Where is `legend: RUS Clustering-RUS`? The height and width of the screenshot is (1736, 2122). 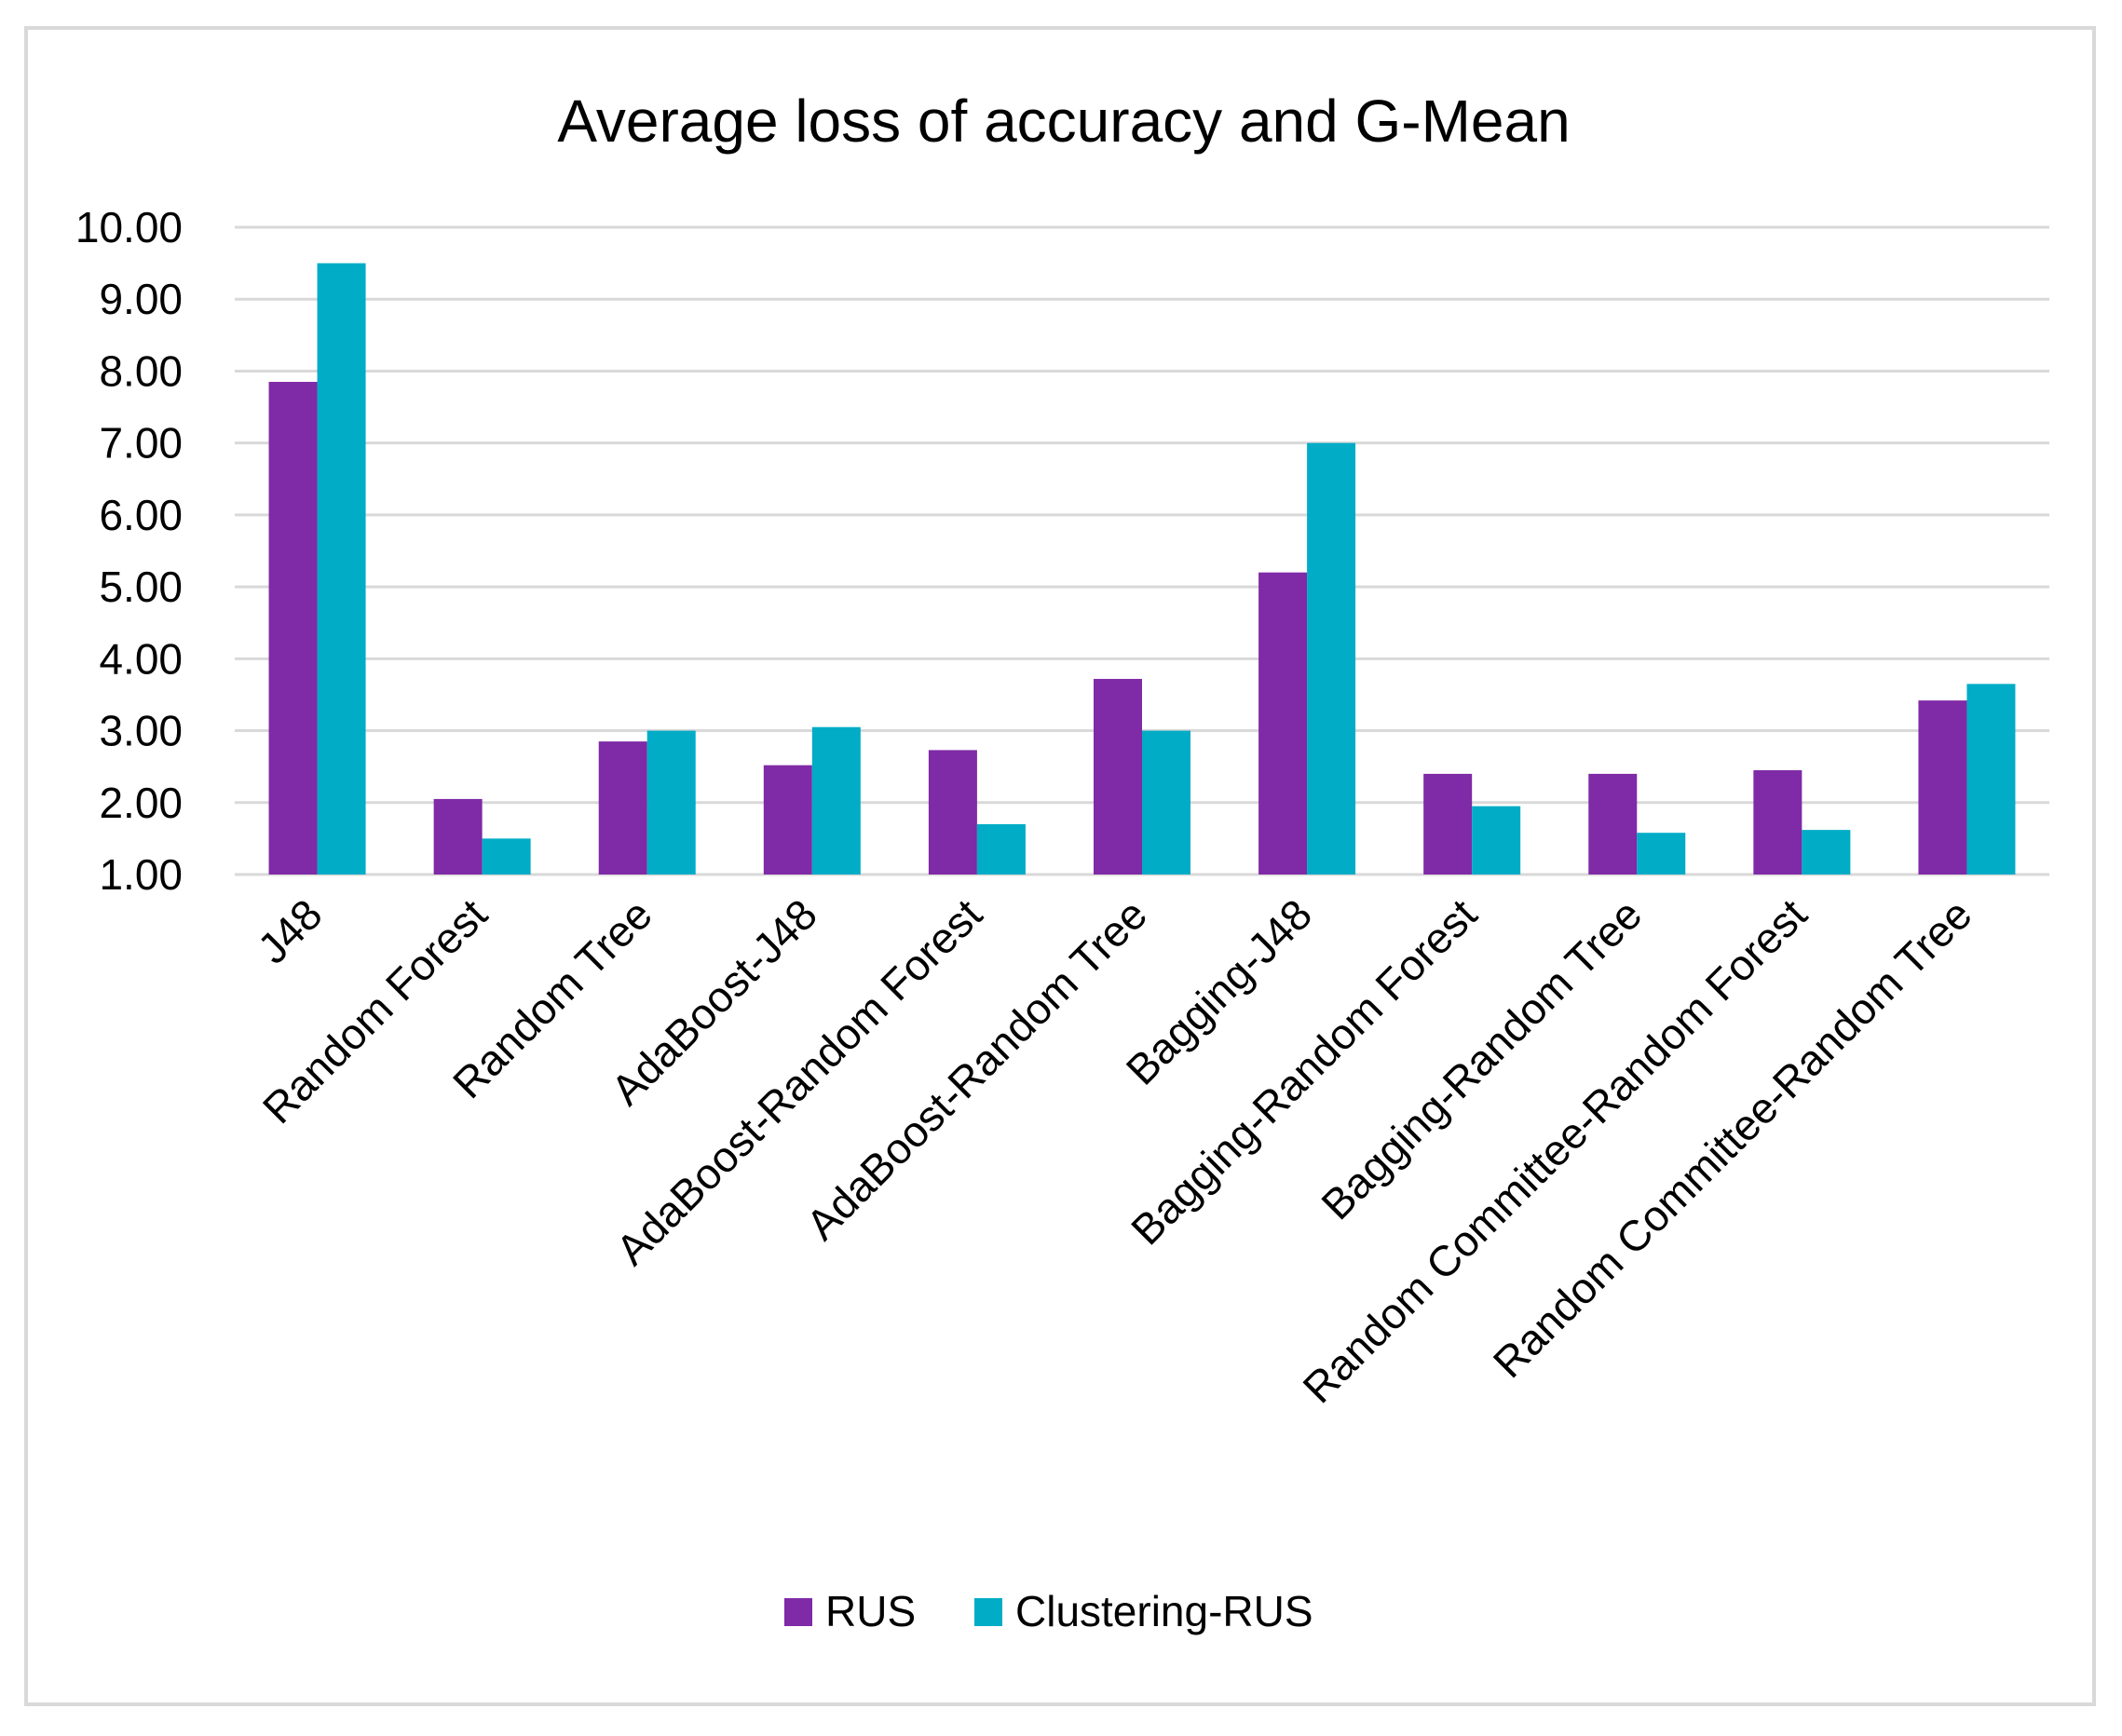 legend: RUS Clustering-RUS is located at coordinates (1048, 1611).